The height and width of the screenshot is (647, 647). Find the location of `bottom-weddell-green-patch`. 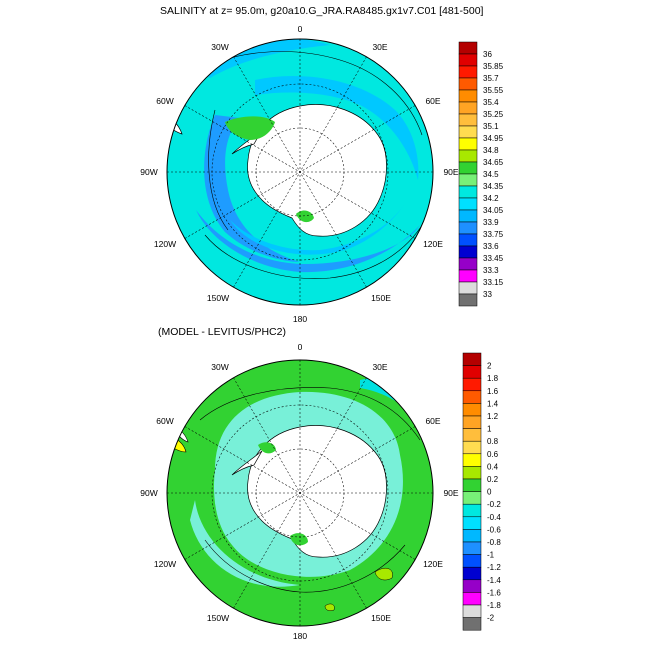

bottom-weddell-green-patch is located at coordinates (267, 448).